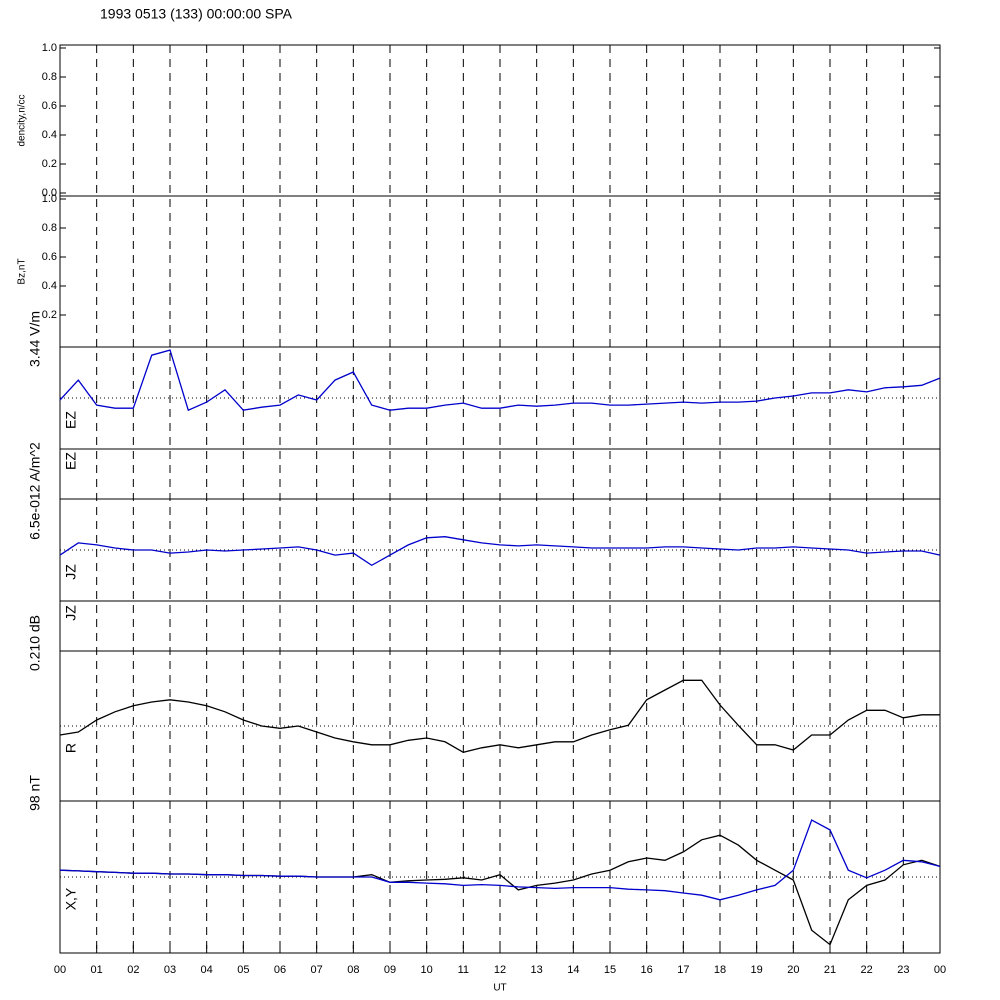  I want to click on x-tick-label: 19, so click(757, 970).